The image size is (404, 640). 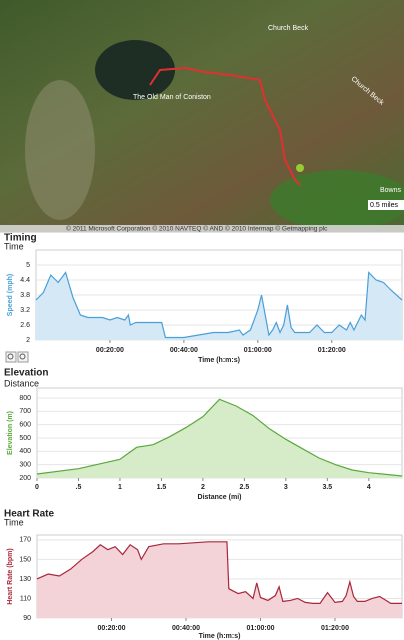 What do you see at coordinates (288, 28) in the screenshot?
I see `map-label: Church Beck` at bounding box center [288, 28].